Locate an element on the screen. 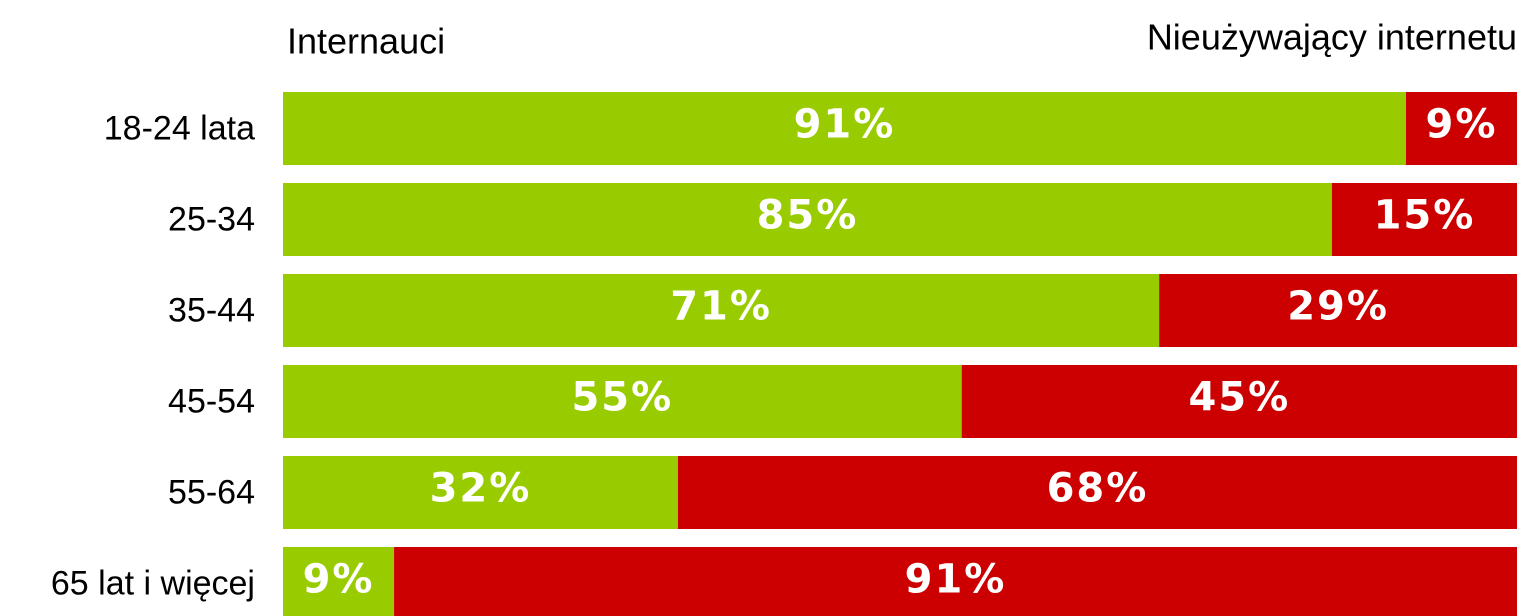 The image size is (1529, 616). category-label: 65 lat i więcej is located at coordinates (153, 583).